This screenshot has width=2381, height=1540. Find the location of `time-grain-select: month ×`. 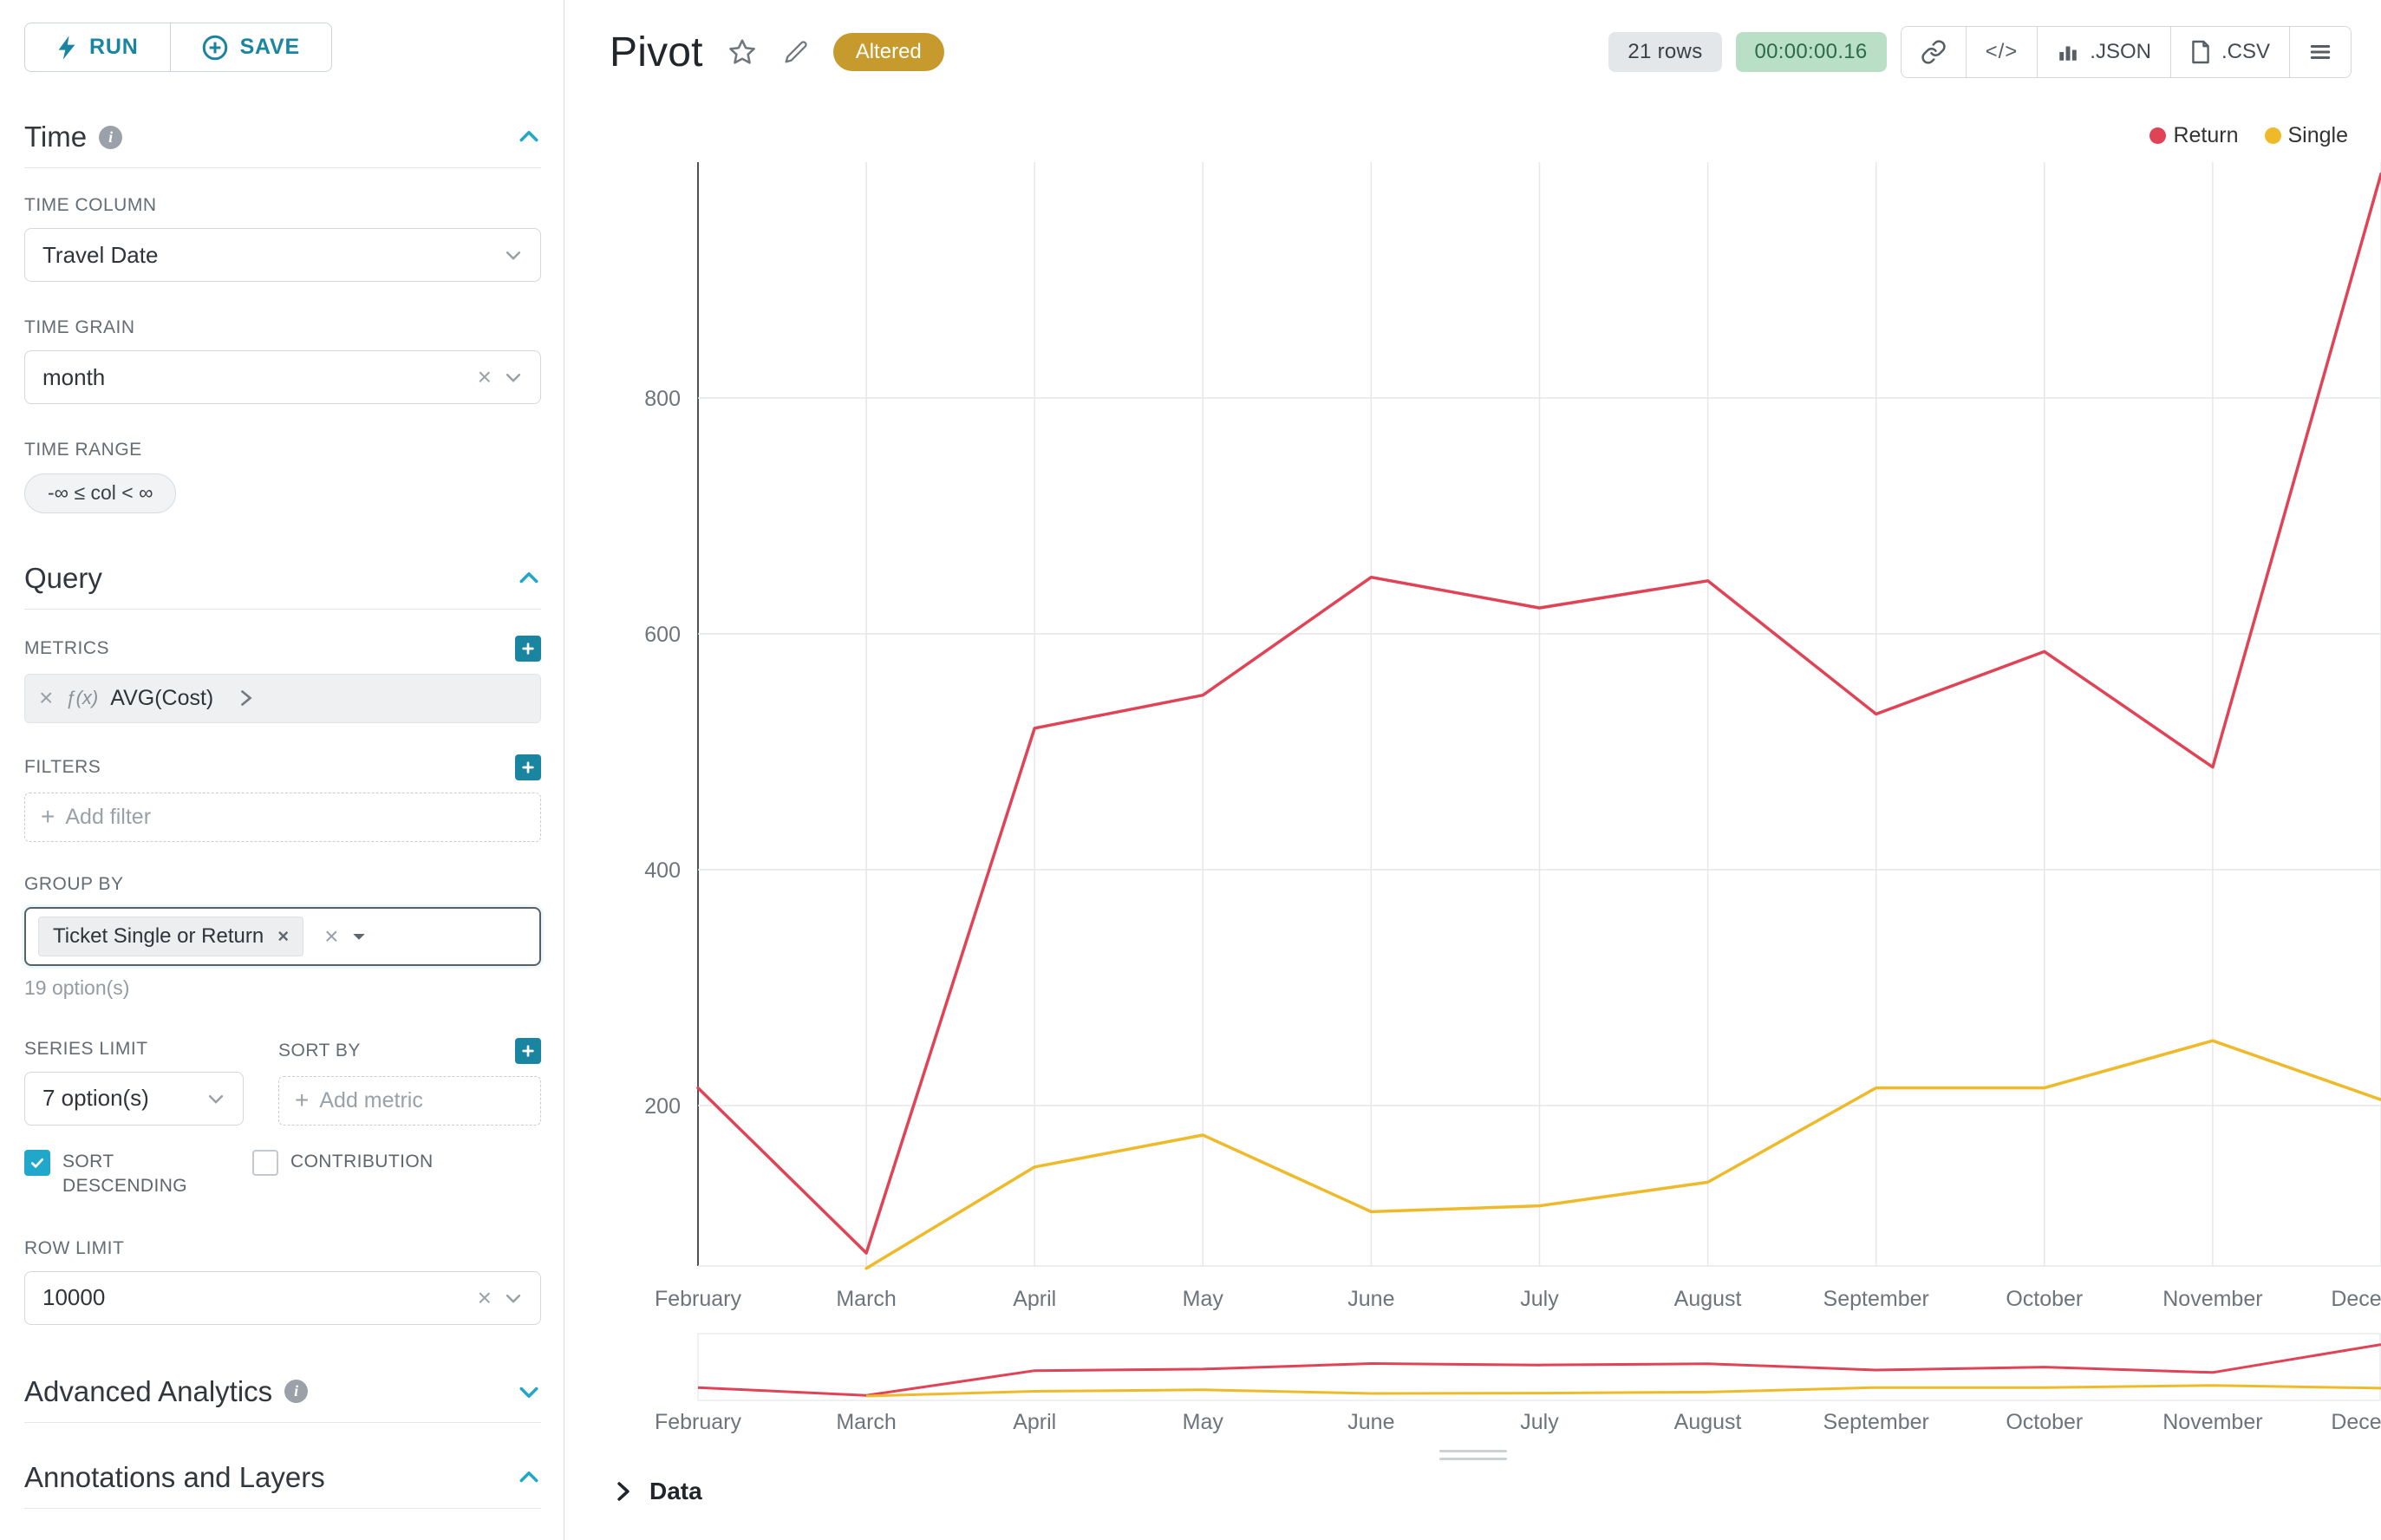

time-grain-select: month × is located at coordinates (282, 377).